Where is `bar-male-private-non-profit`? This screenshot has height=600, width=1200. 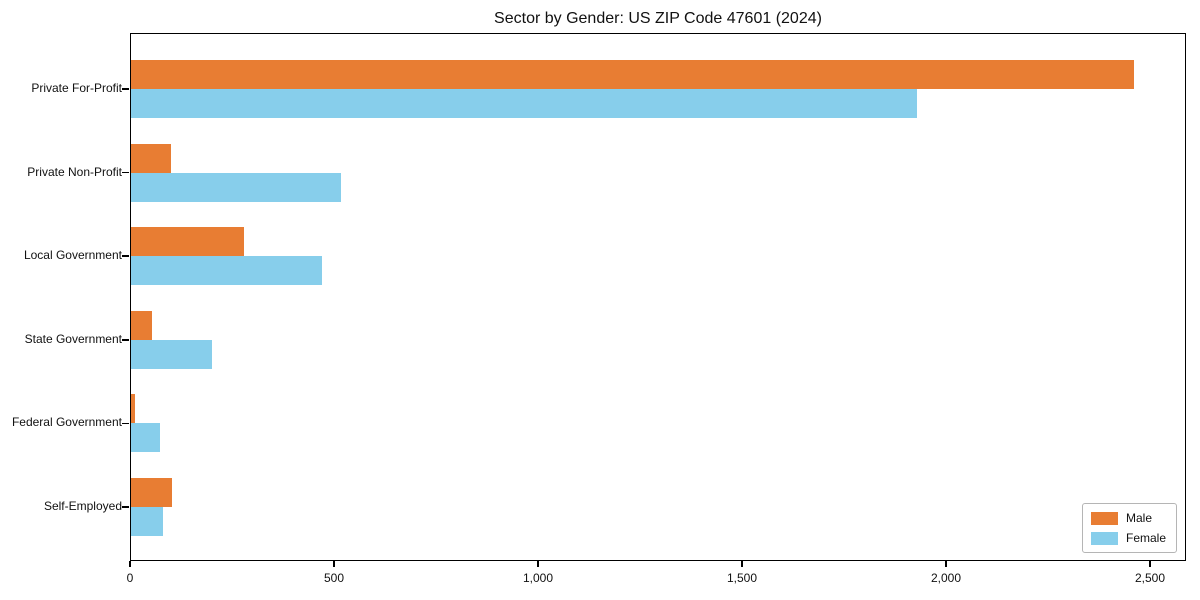 bar-male-private-non-profit is located at coordinates (150, 158).